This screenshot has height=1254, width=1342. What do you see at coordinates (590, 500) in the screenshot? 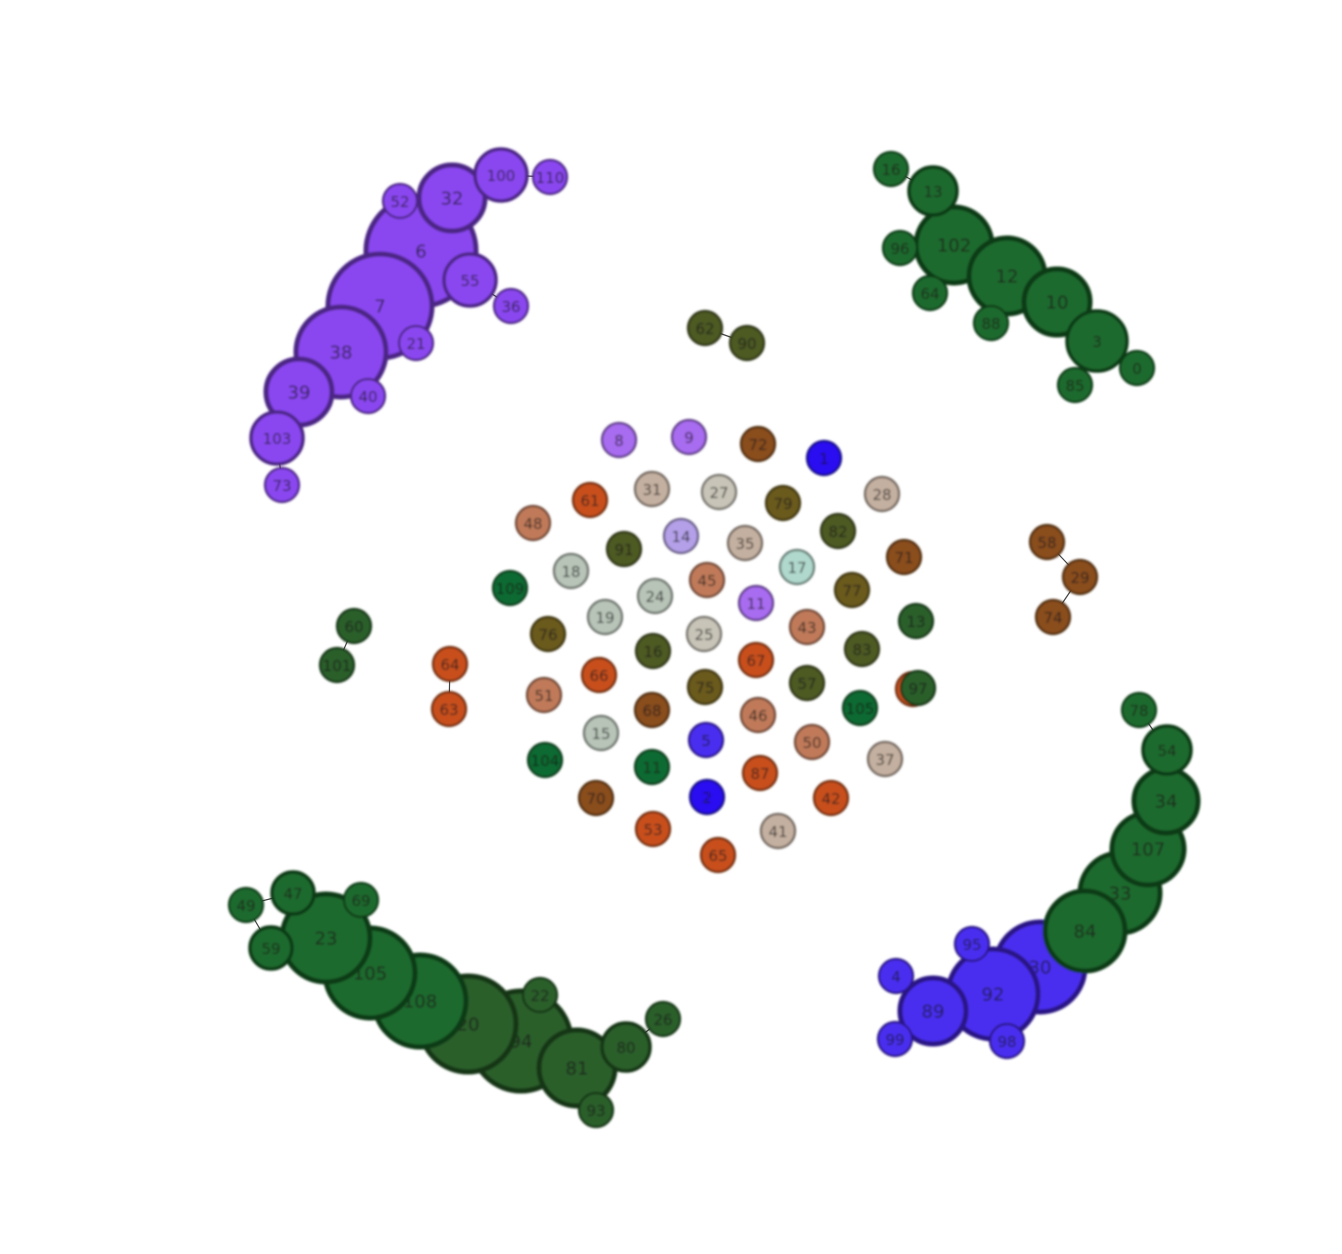
I see `node-61: 61` at bounding box center [590, 500].